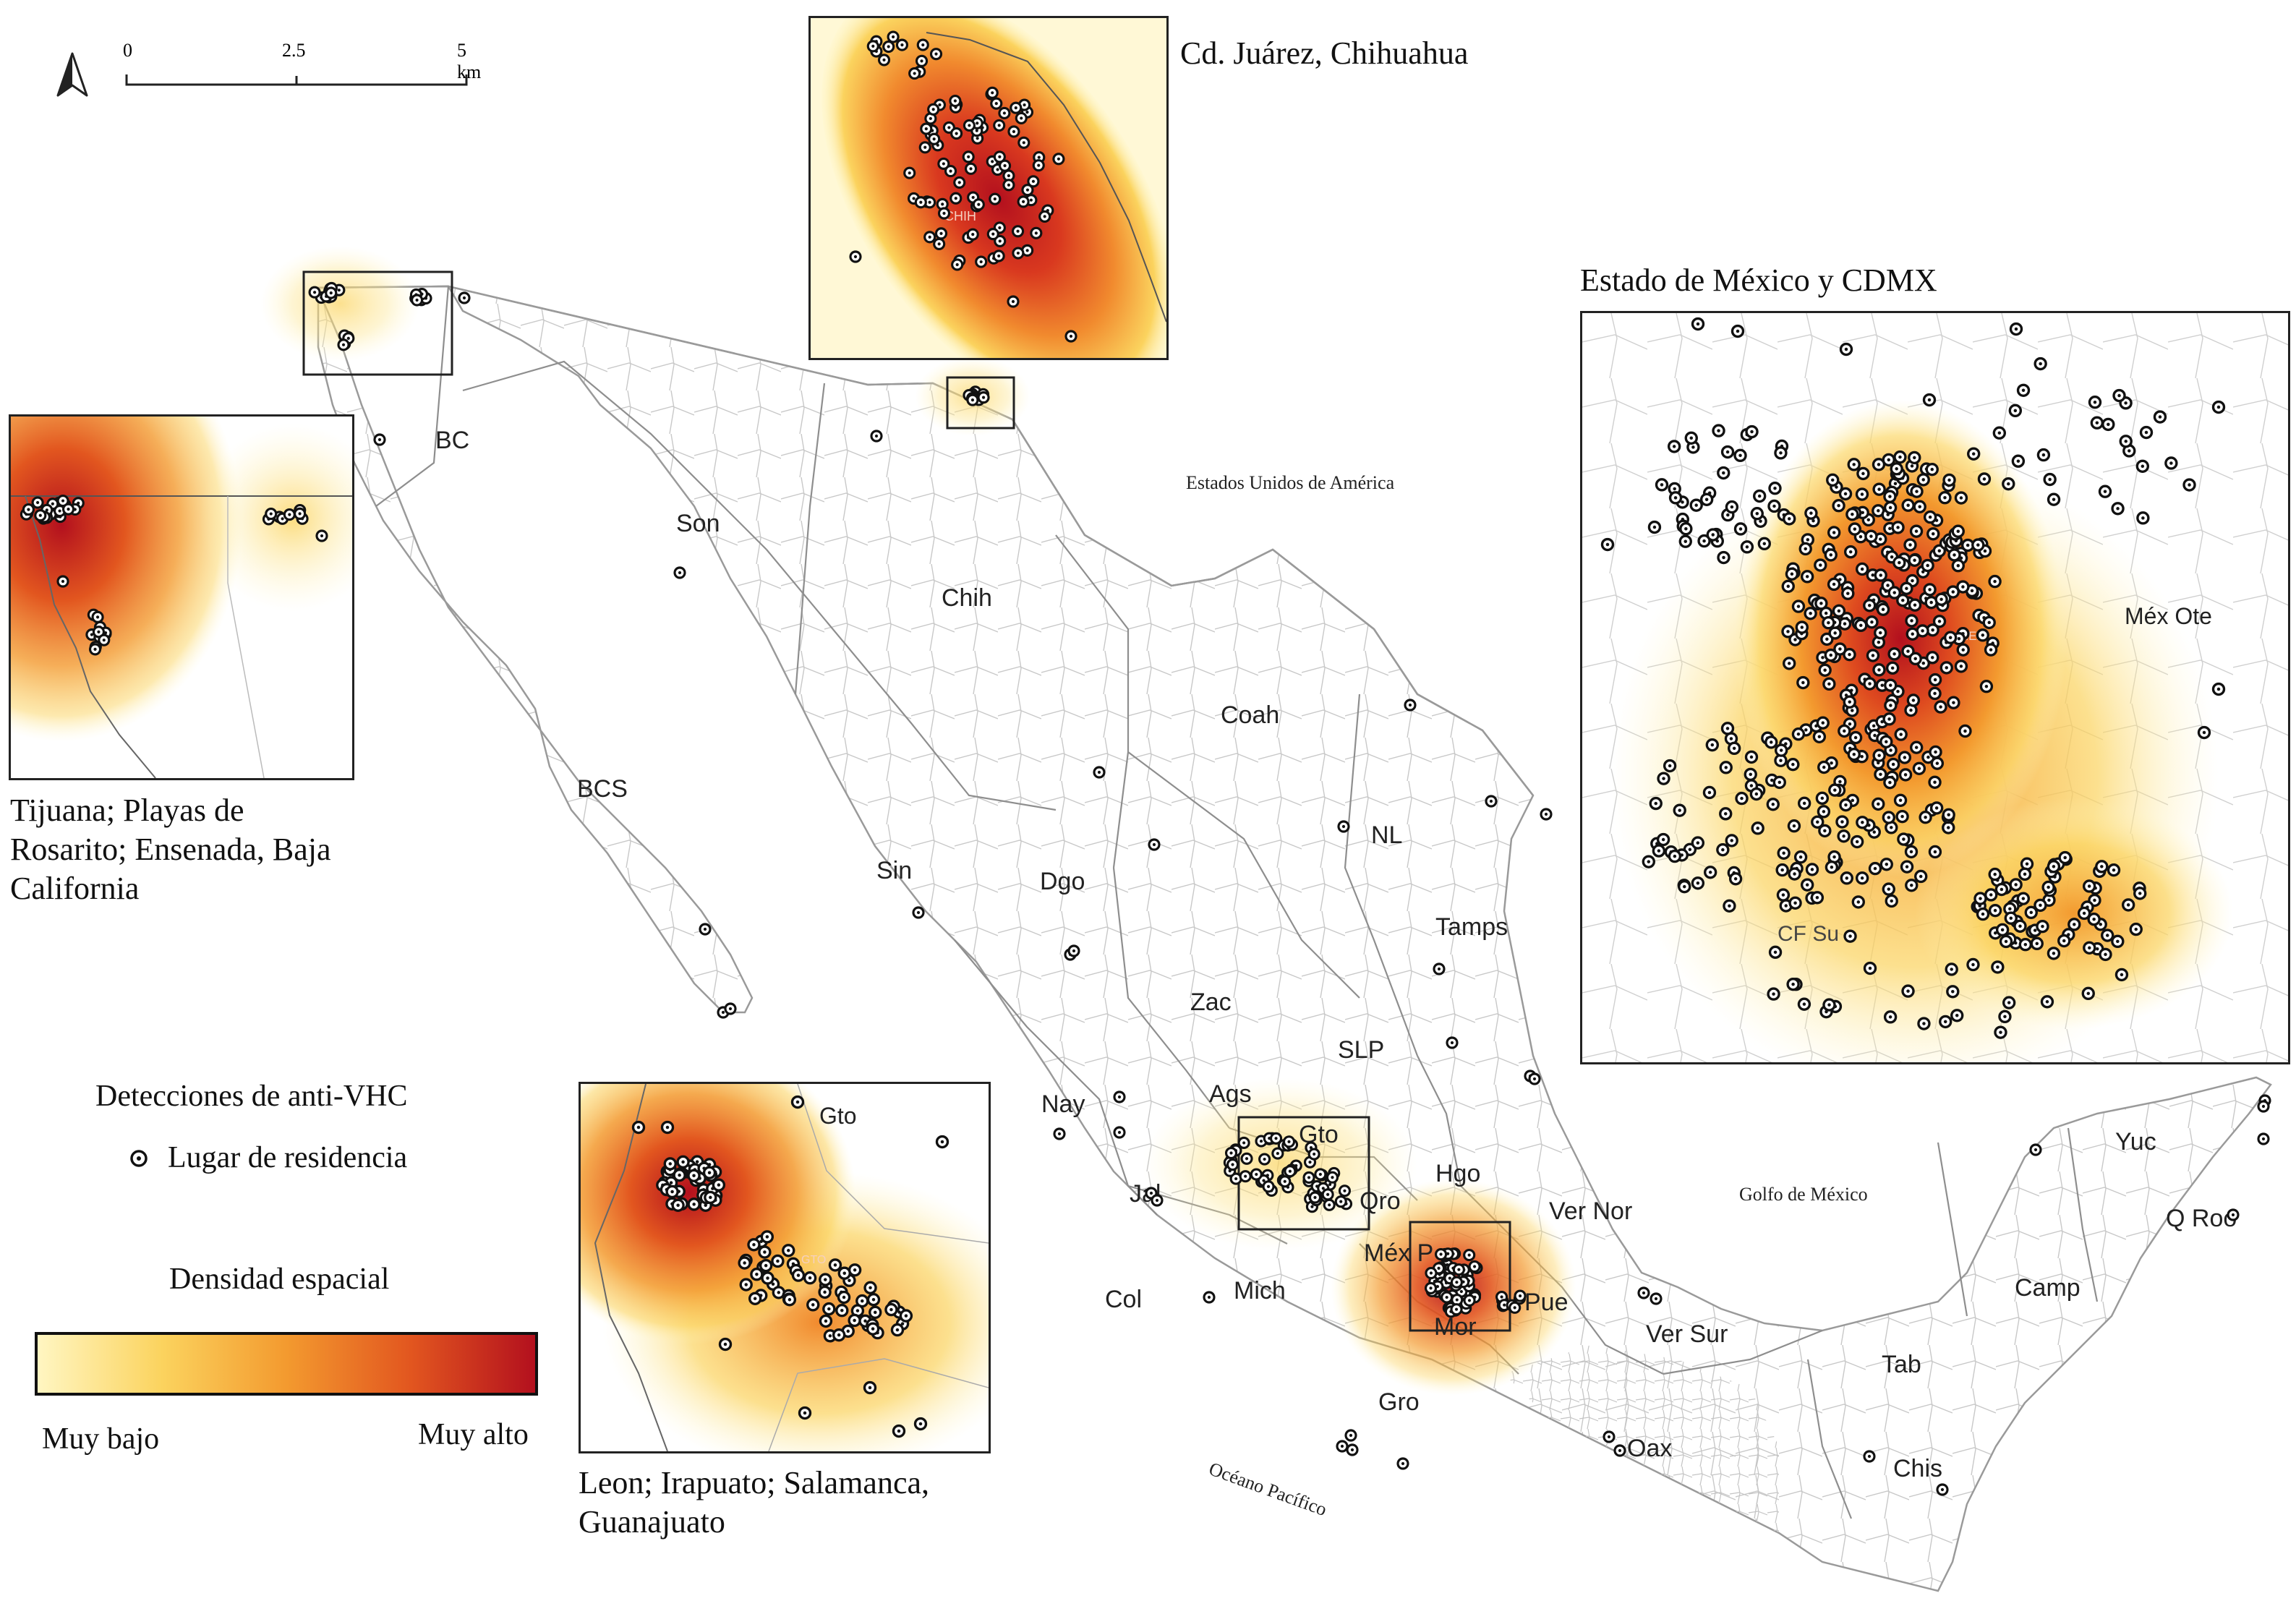 This screenshot has height=1614, width=2296. Describe the element at coordinates (602, 789) in the screenshot. I see `state-label-bcs: BCS` at that location.